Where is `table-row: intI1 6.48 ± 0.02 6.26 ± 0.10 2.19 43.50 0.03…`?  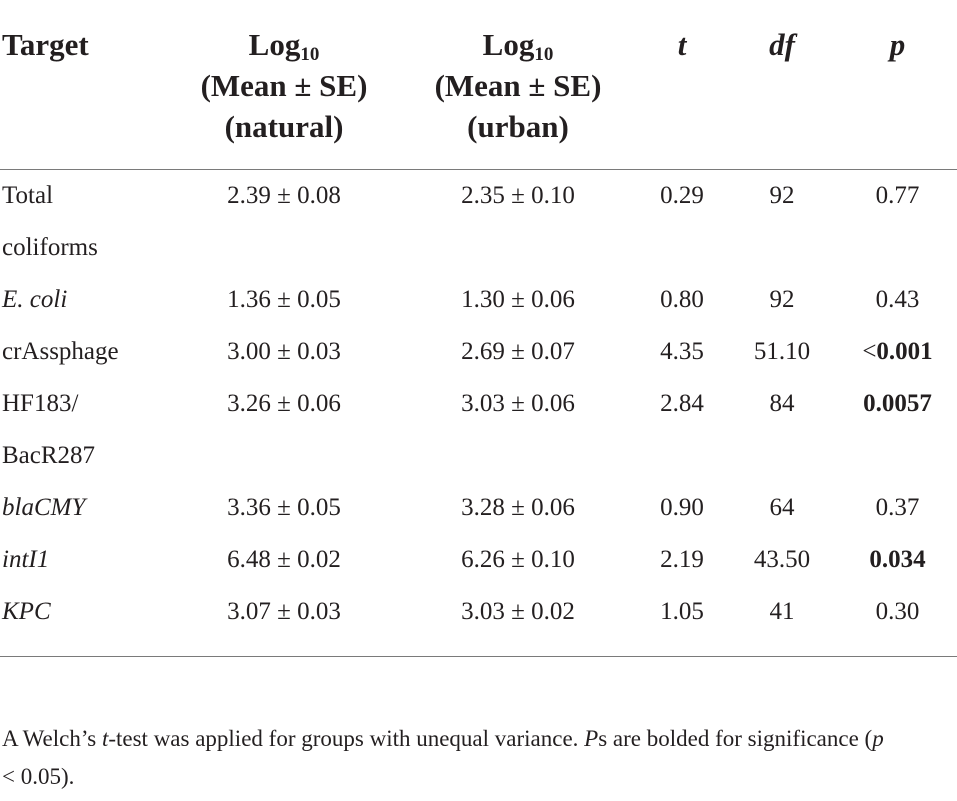 table-row: intI1 6.48 ± 0.02 6.26 ± 0.10 2.19 43.50 0.03… is located at coordinates (478, 560).